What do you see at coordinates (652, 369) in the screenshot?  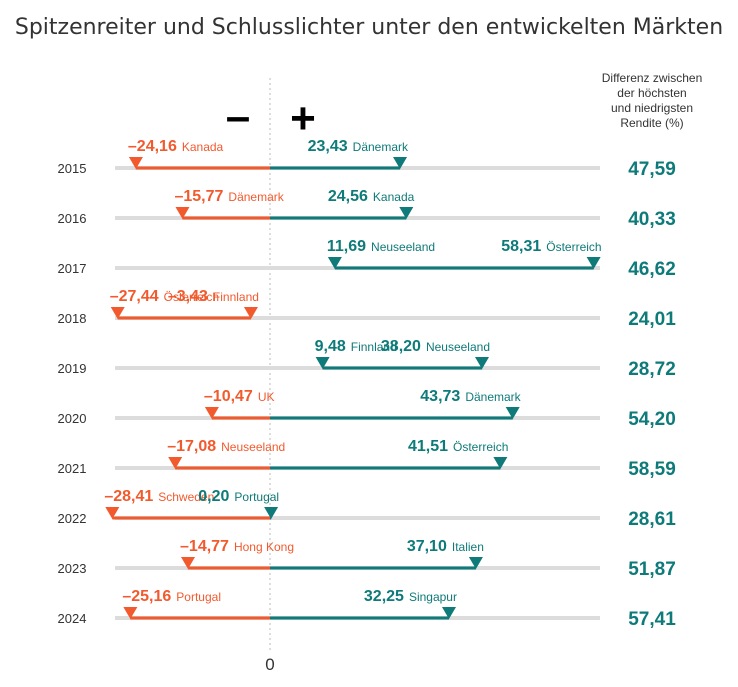 I see `diff-value: 28,72` at bounding box center [652, 369].